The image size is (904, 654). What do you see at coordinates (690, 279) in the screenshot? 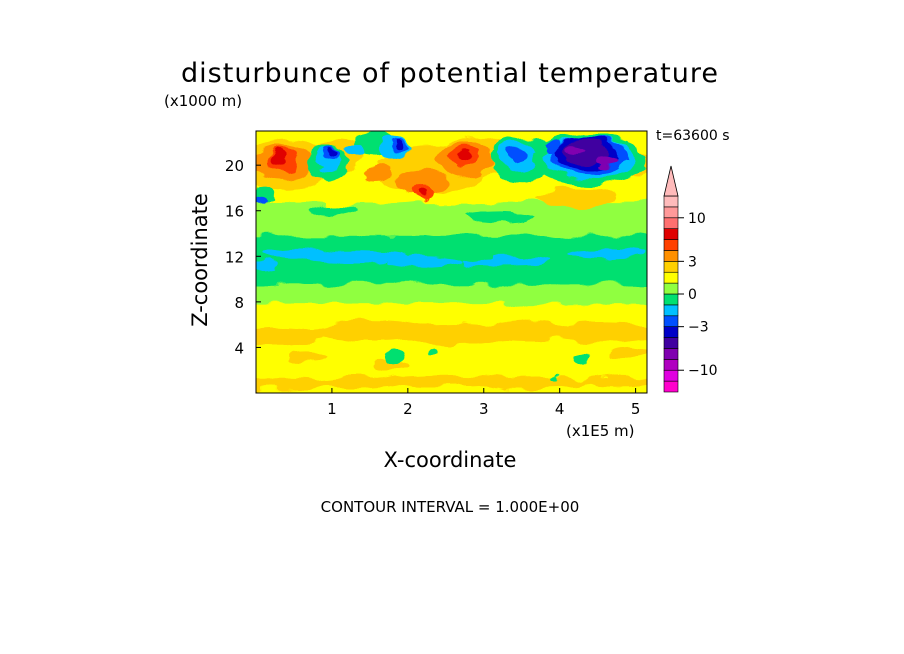
I see `colorbar: 10 3 0 −3 −10` at bounding box center [690, 279].